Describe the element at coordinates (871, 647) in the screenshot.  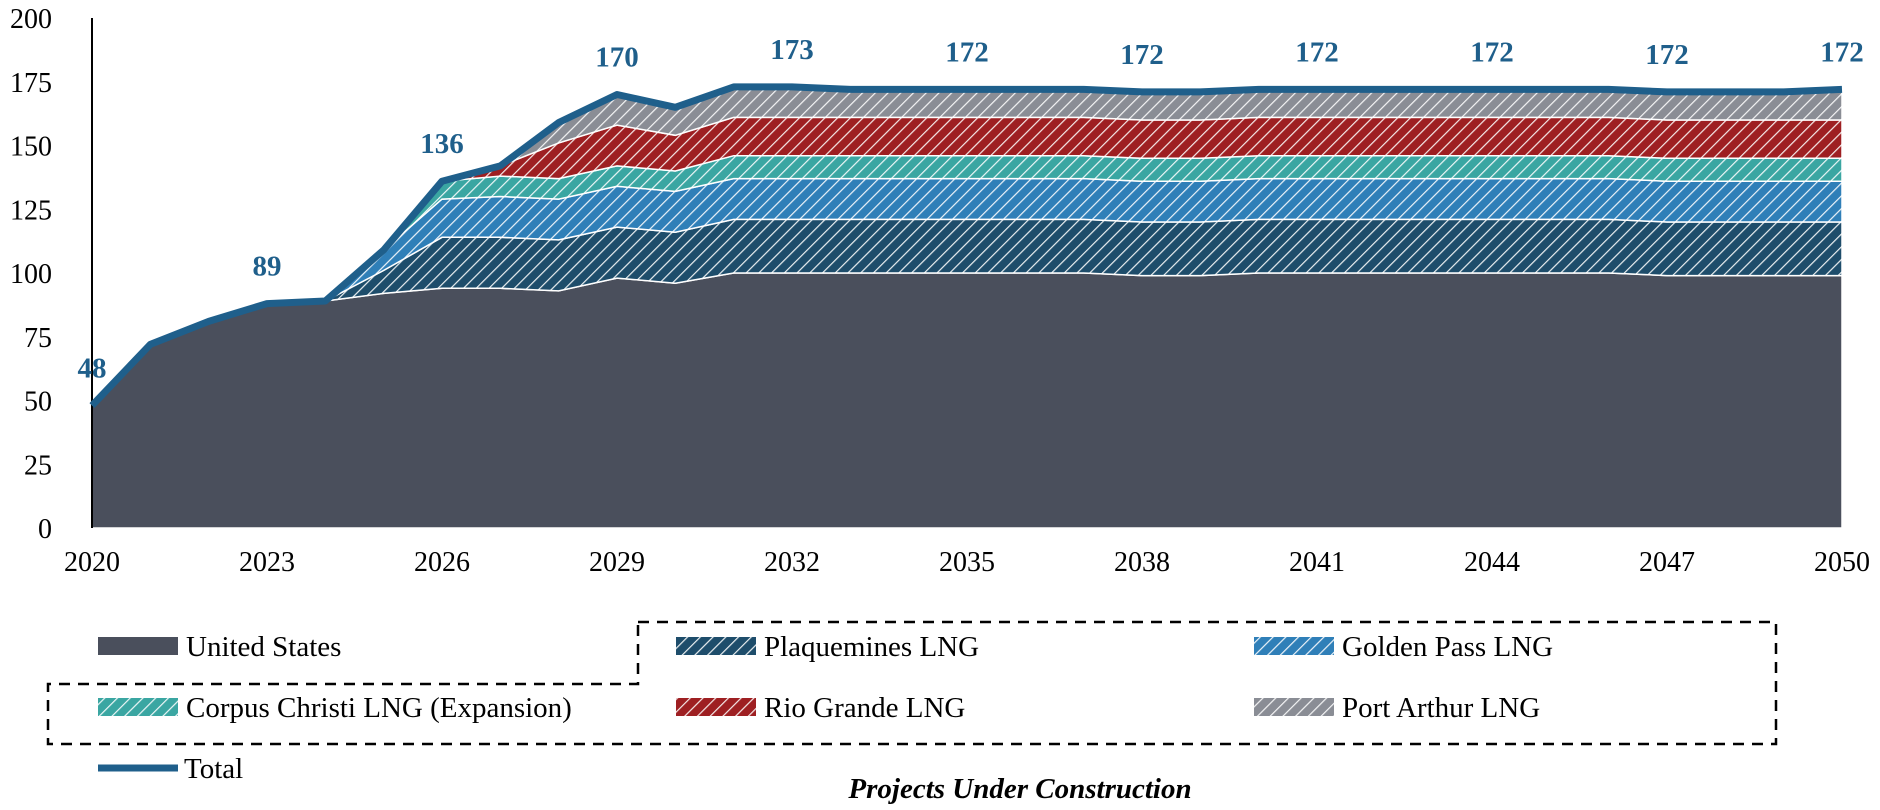
I see `legend-label-plaquemines-lng: Plaquemines LNG` at that location.